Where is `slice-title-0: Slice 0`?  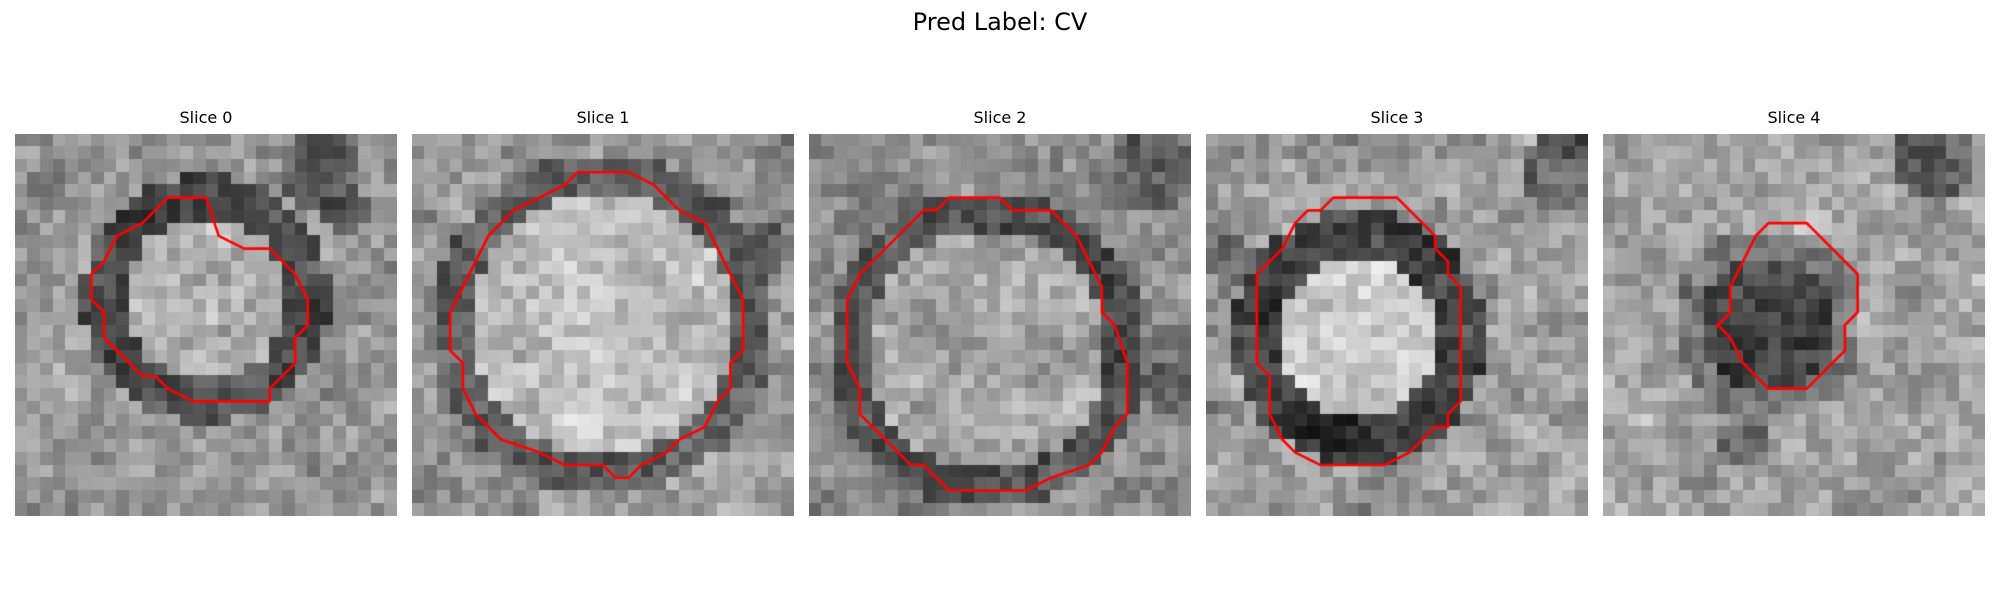
slice-title-0: Slice 0 is located at coordinates (206, 117).